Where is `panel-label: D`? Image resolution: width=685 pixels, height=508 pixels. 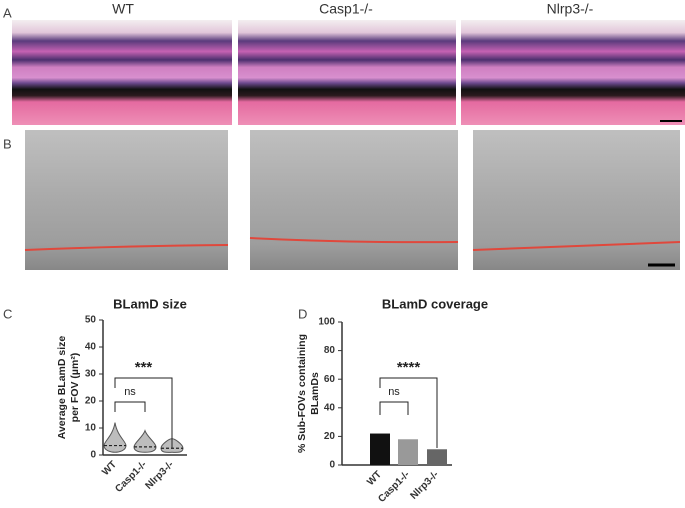 panel-label: D is located at coordinates (302, 313).